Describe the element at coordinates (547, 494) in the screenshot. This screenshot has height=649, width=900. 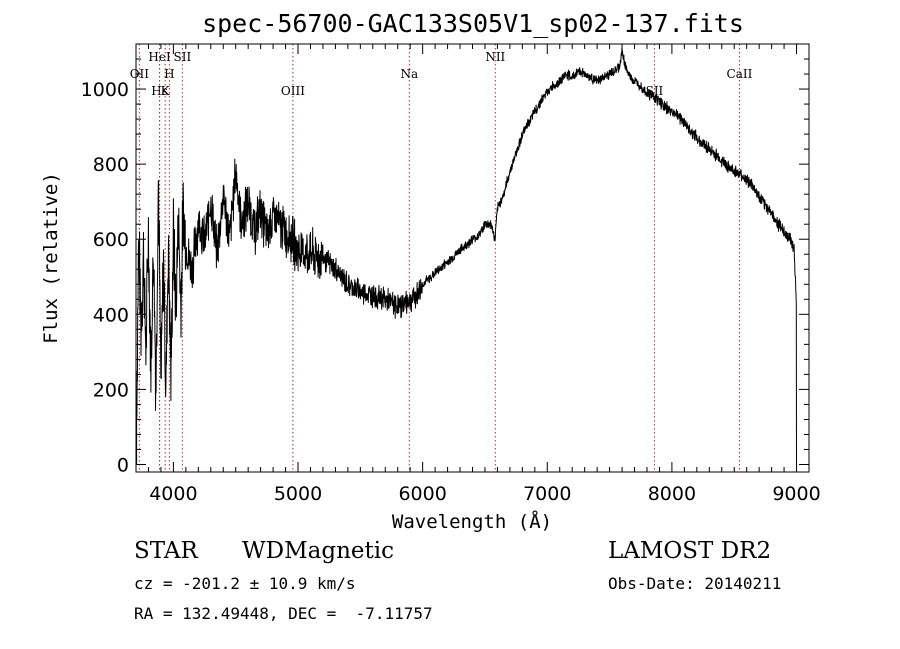
I see `x-tick-label: 7000` at that location.